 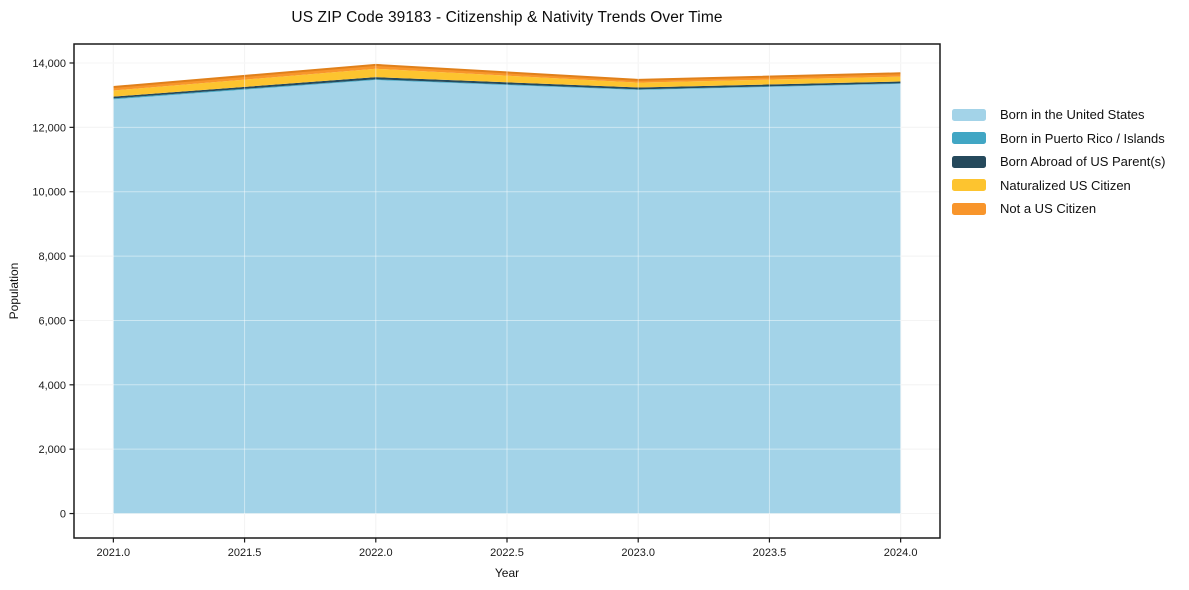 I want to click on y-tick-label: 8,000, so click(x=52, y=257).